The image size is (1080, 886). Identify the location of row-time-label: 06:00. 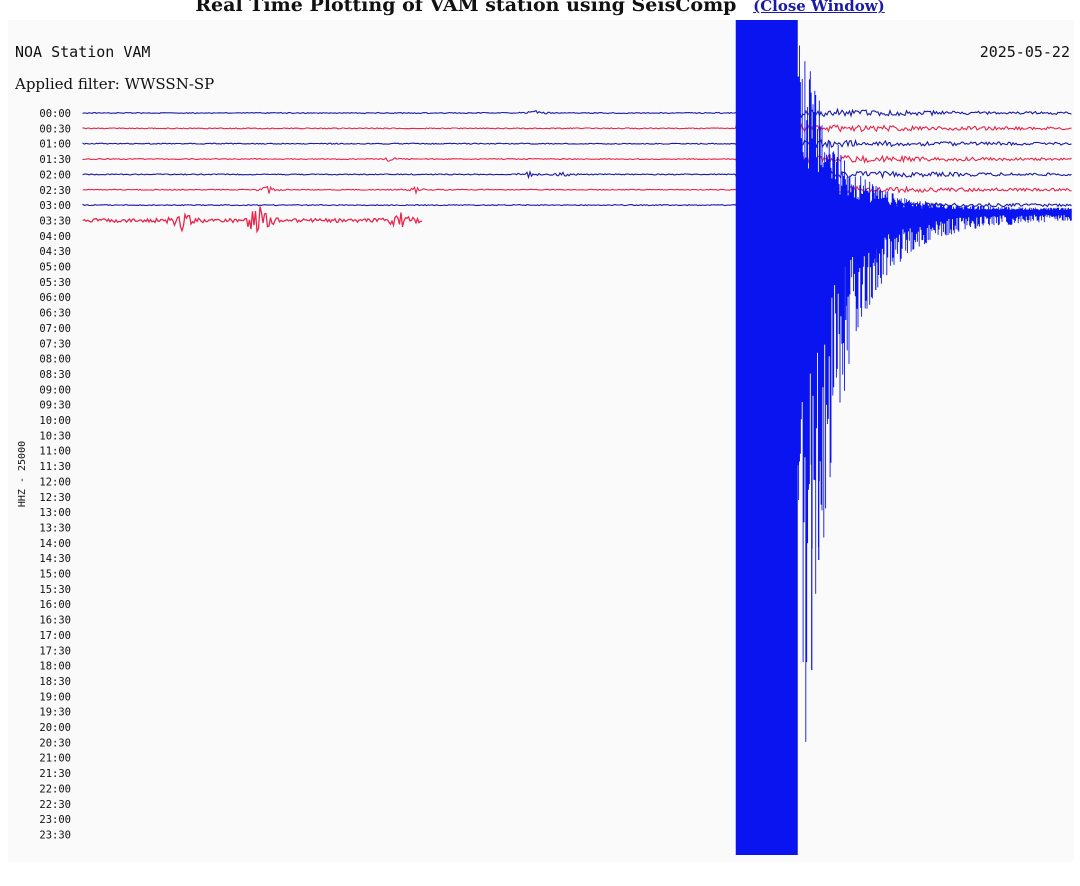
(55, 298).